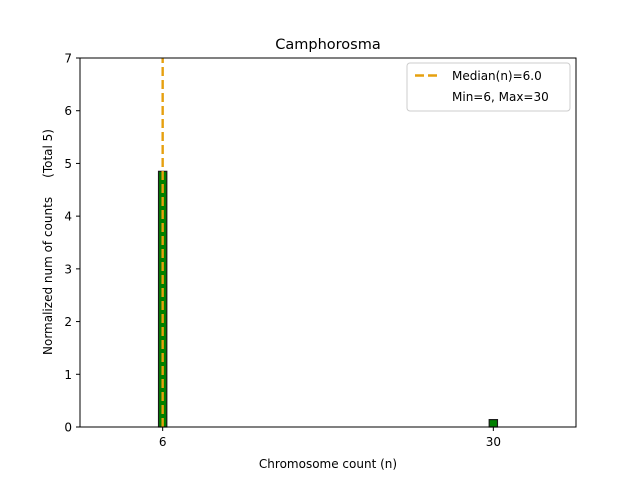 This screenshot has height=480, width=640. Describe the element at coordinates (48, 242) in the screenshot. I see `y-axis-label: Normalized num of counts (Total 5)` at that location.